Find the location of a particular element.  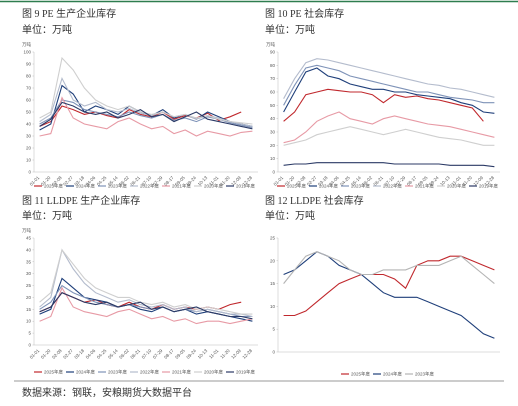

chart-title: 图 12 LLDPE 社会库存 is located at coordinates (314, 200).